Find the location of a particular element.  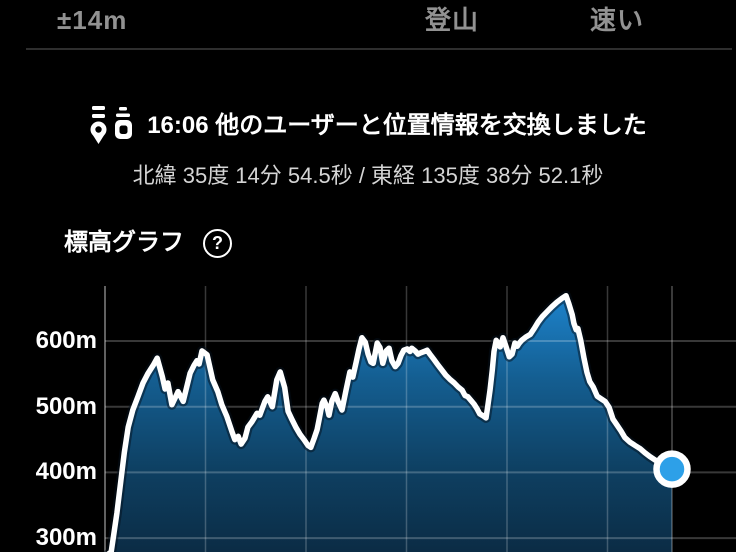

location-exchange-event-row: 16:06 他のユーザーと位置情報を交換しました is located at coordinates (368, 126).